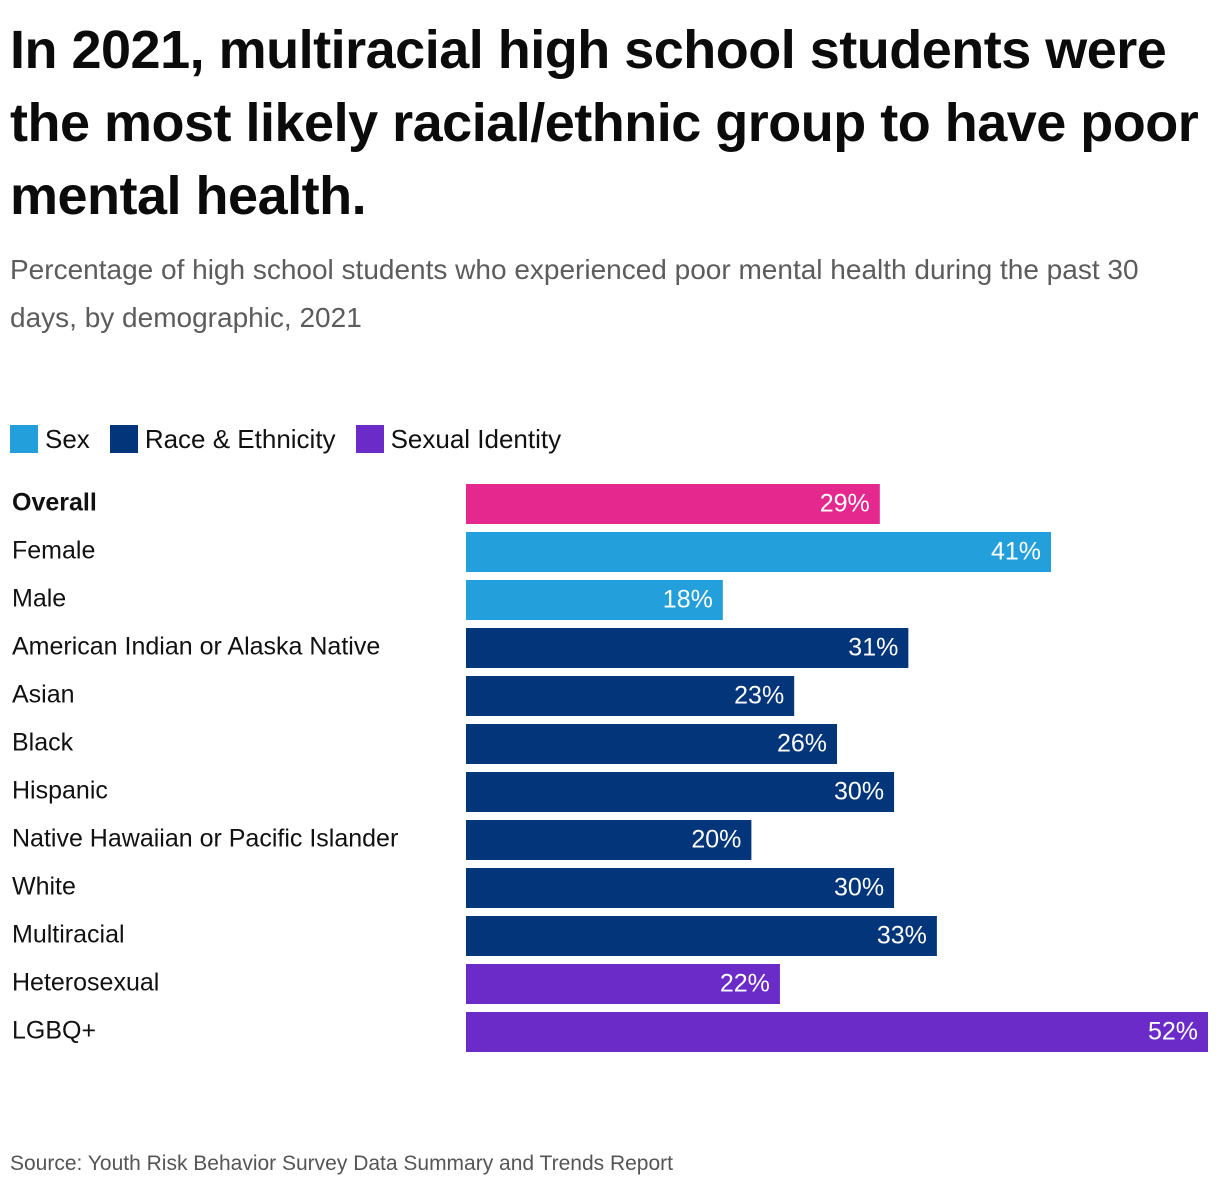  I want to click on data-label-overall: 29%, so click(845, 504).